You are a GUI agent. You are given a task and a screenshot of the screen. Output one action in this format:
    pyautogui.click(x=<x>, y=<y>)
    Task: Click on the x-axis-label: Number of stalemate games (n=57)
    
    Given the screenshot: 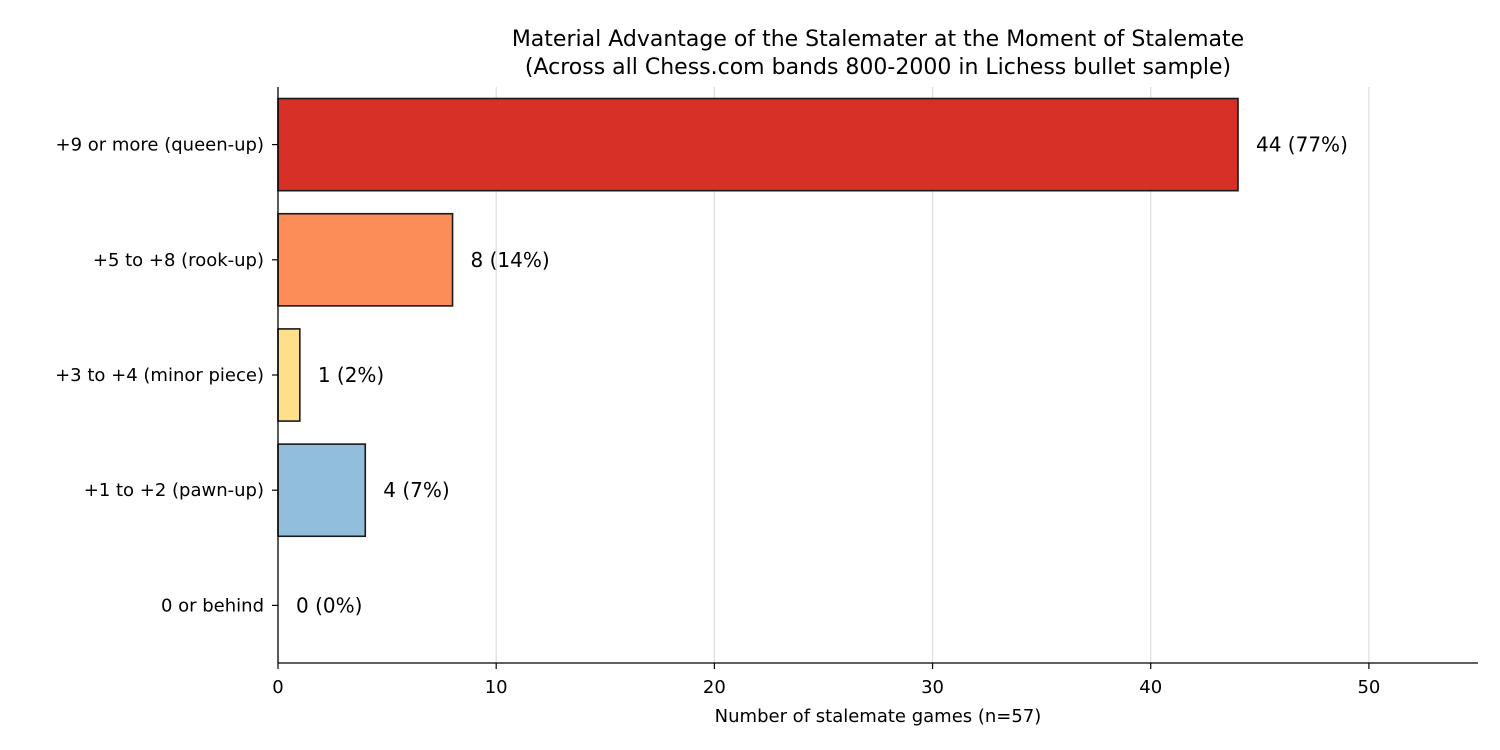 What is the action you would take?
    pyautogui.click(x=878, y=716)
    